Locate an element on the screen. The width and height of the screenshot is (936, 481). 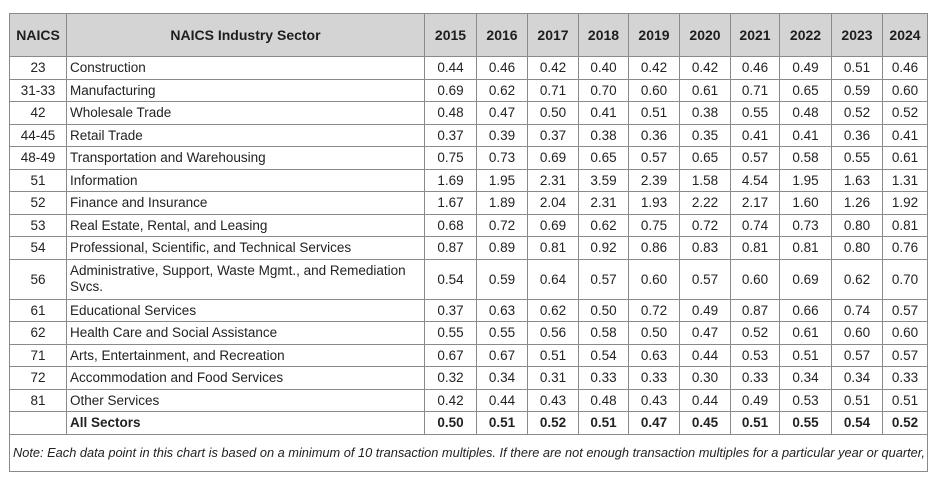
header-year: 2022 is located at coordinates (805, 35).